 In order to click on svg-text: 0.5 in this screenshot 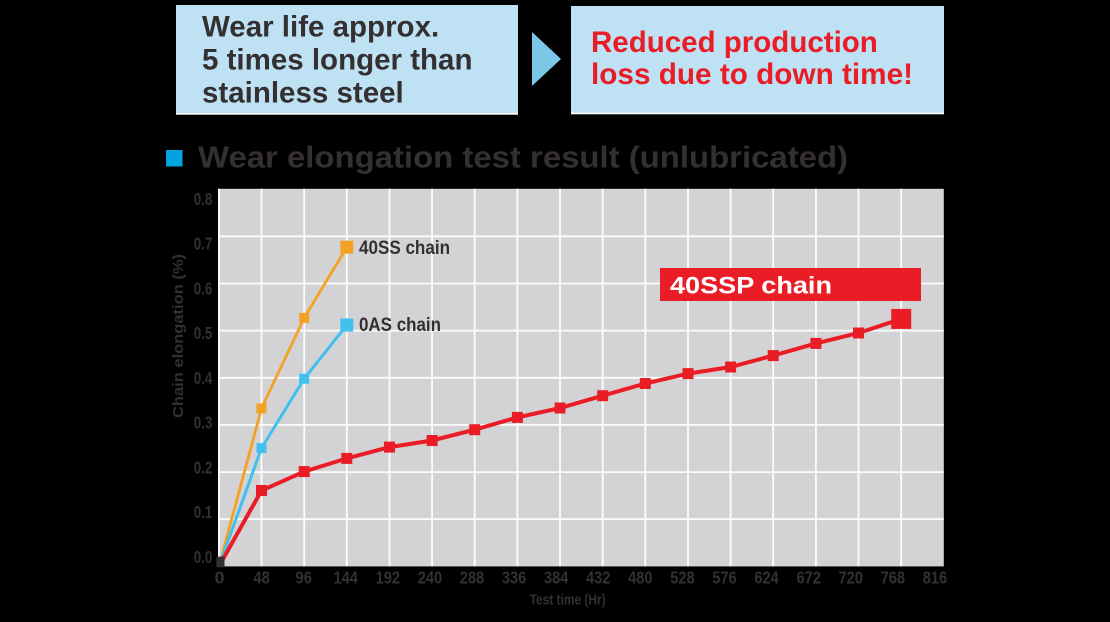, I will do `click(203, 333)`.